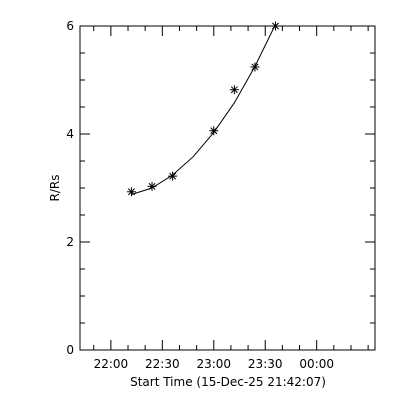 This screenshot has height=400, width=400. Describe the element at coordinates (70, 26) in the screenshot. I see `y-tick-label: 6` at that location.